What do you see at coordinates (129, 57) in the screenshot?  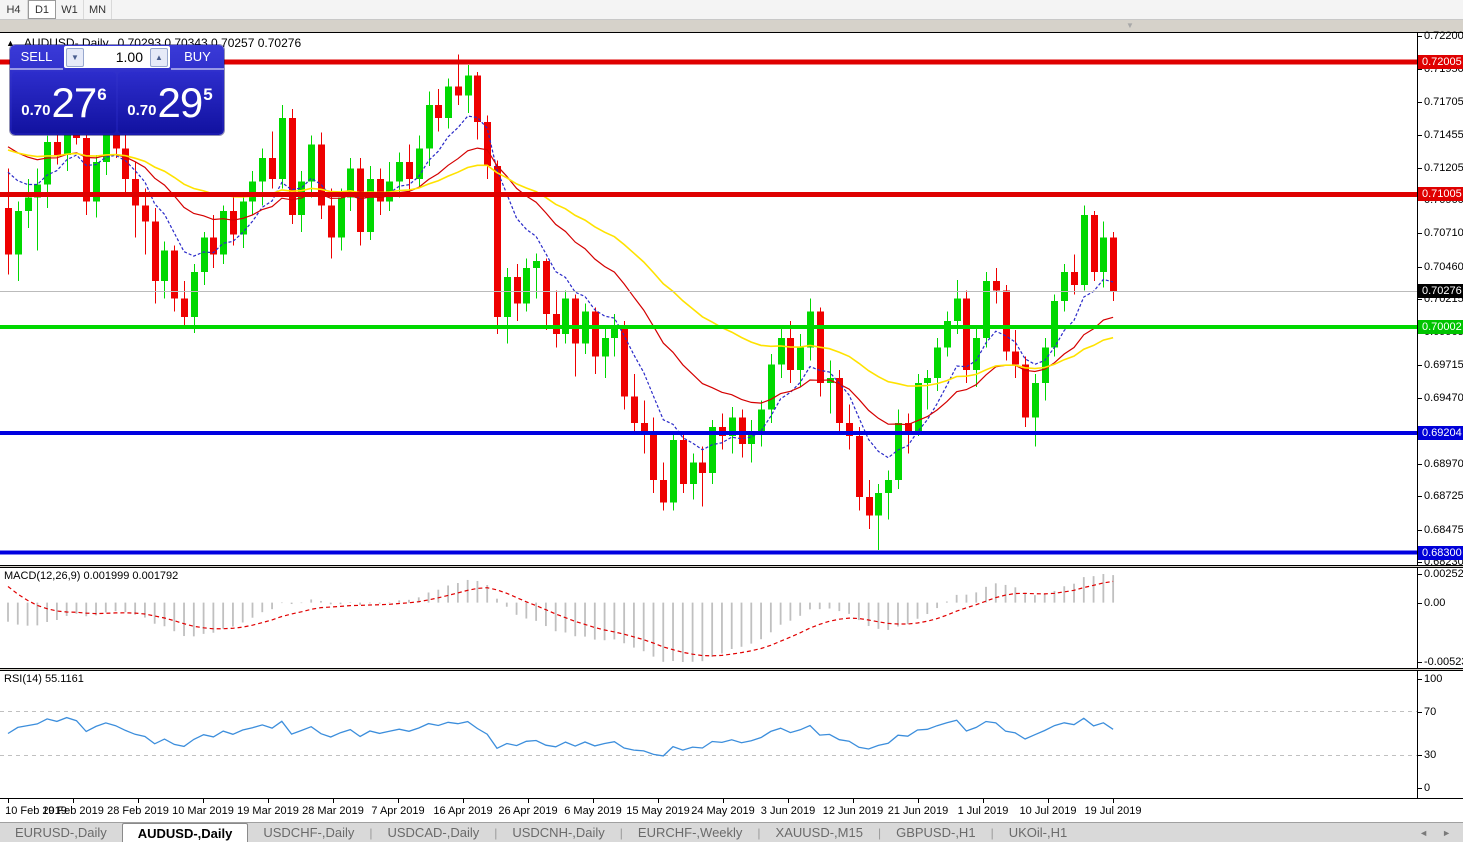 I see `volume-input: 1.00` at bounding box center [129, 57].